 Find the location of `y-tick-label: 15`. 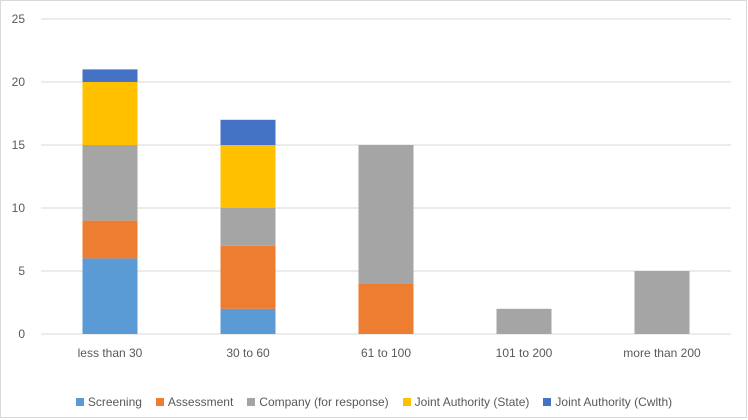

y-tick-label: 15 is located at coordinates (19, 145).